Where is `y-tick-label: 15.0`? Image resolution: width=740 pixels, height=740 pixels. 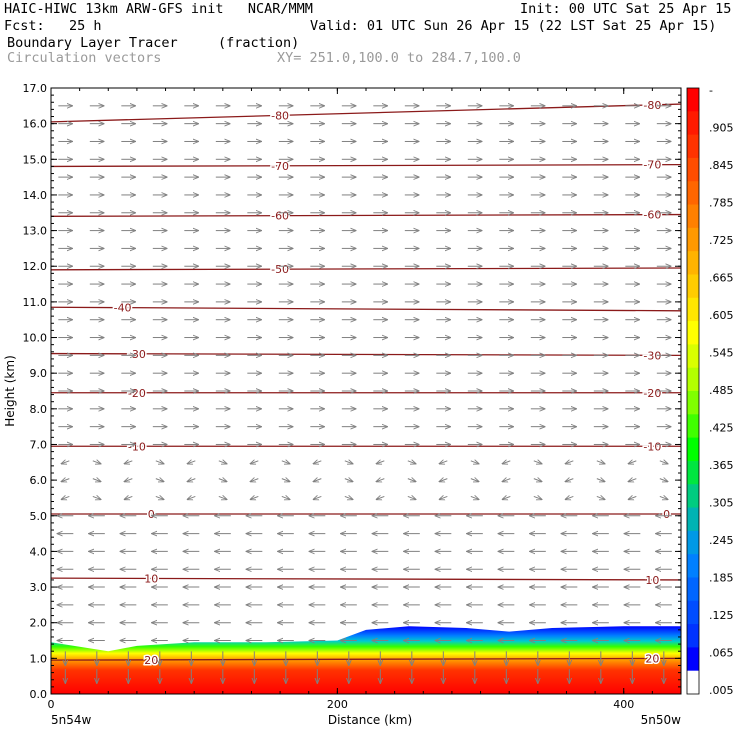 y-tick-label: 15.0 is located at coordinates (35, 159).